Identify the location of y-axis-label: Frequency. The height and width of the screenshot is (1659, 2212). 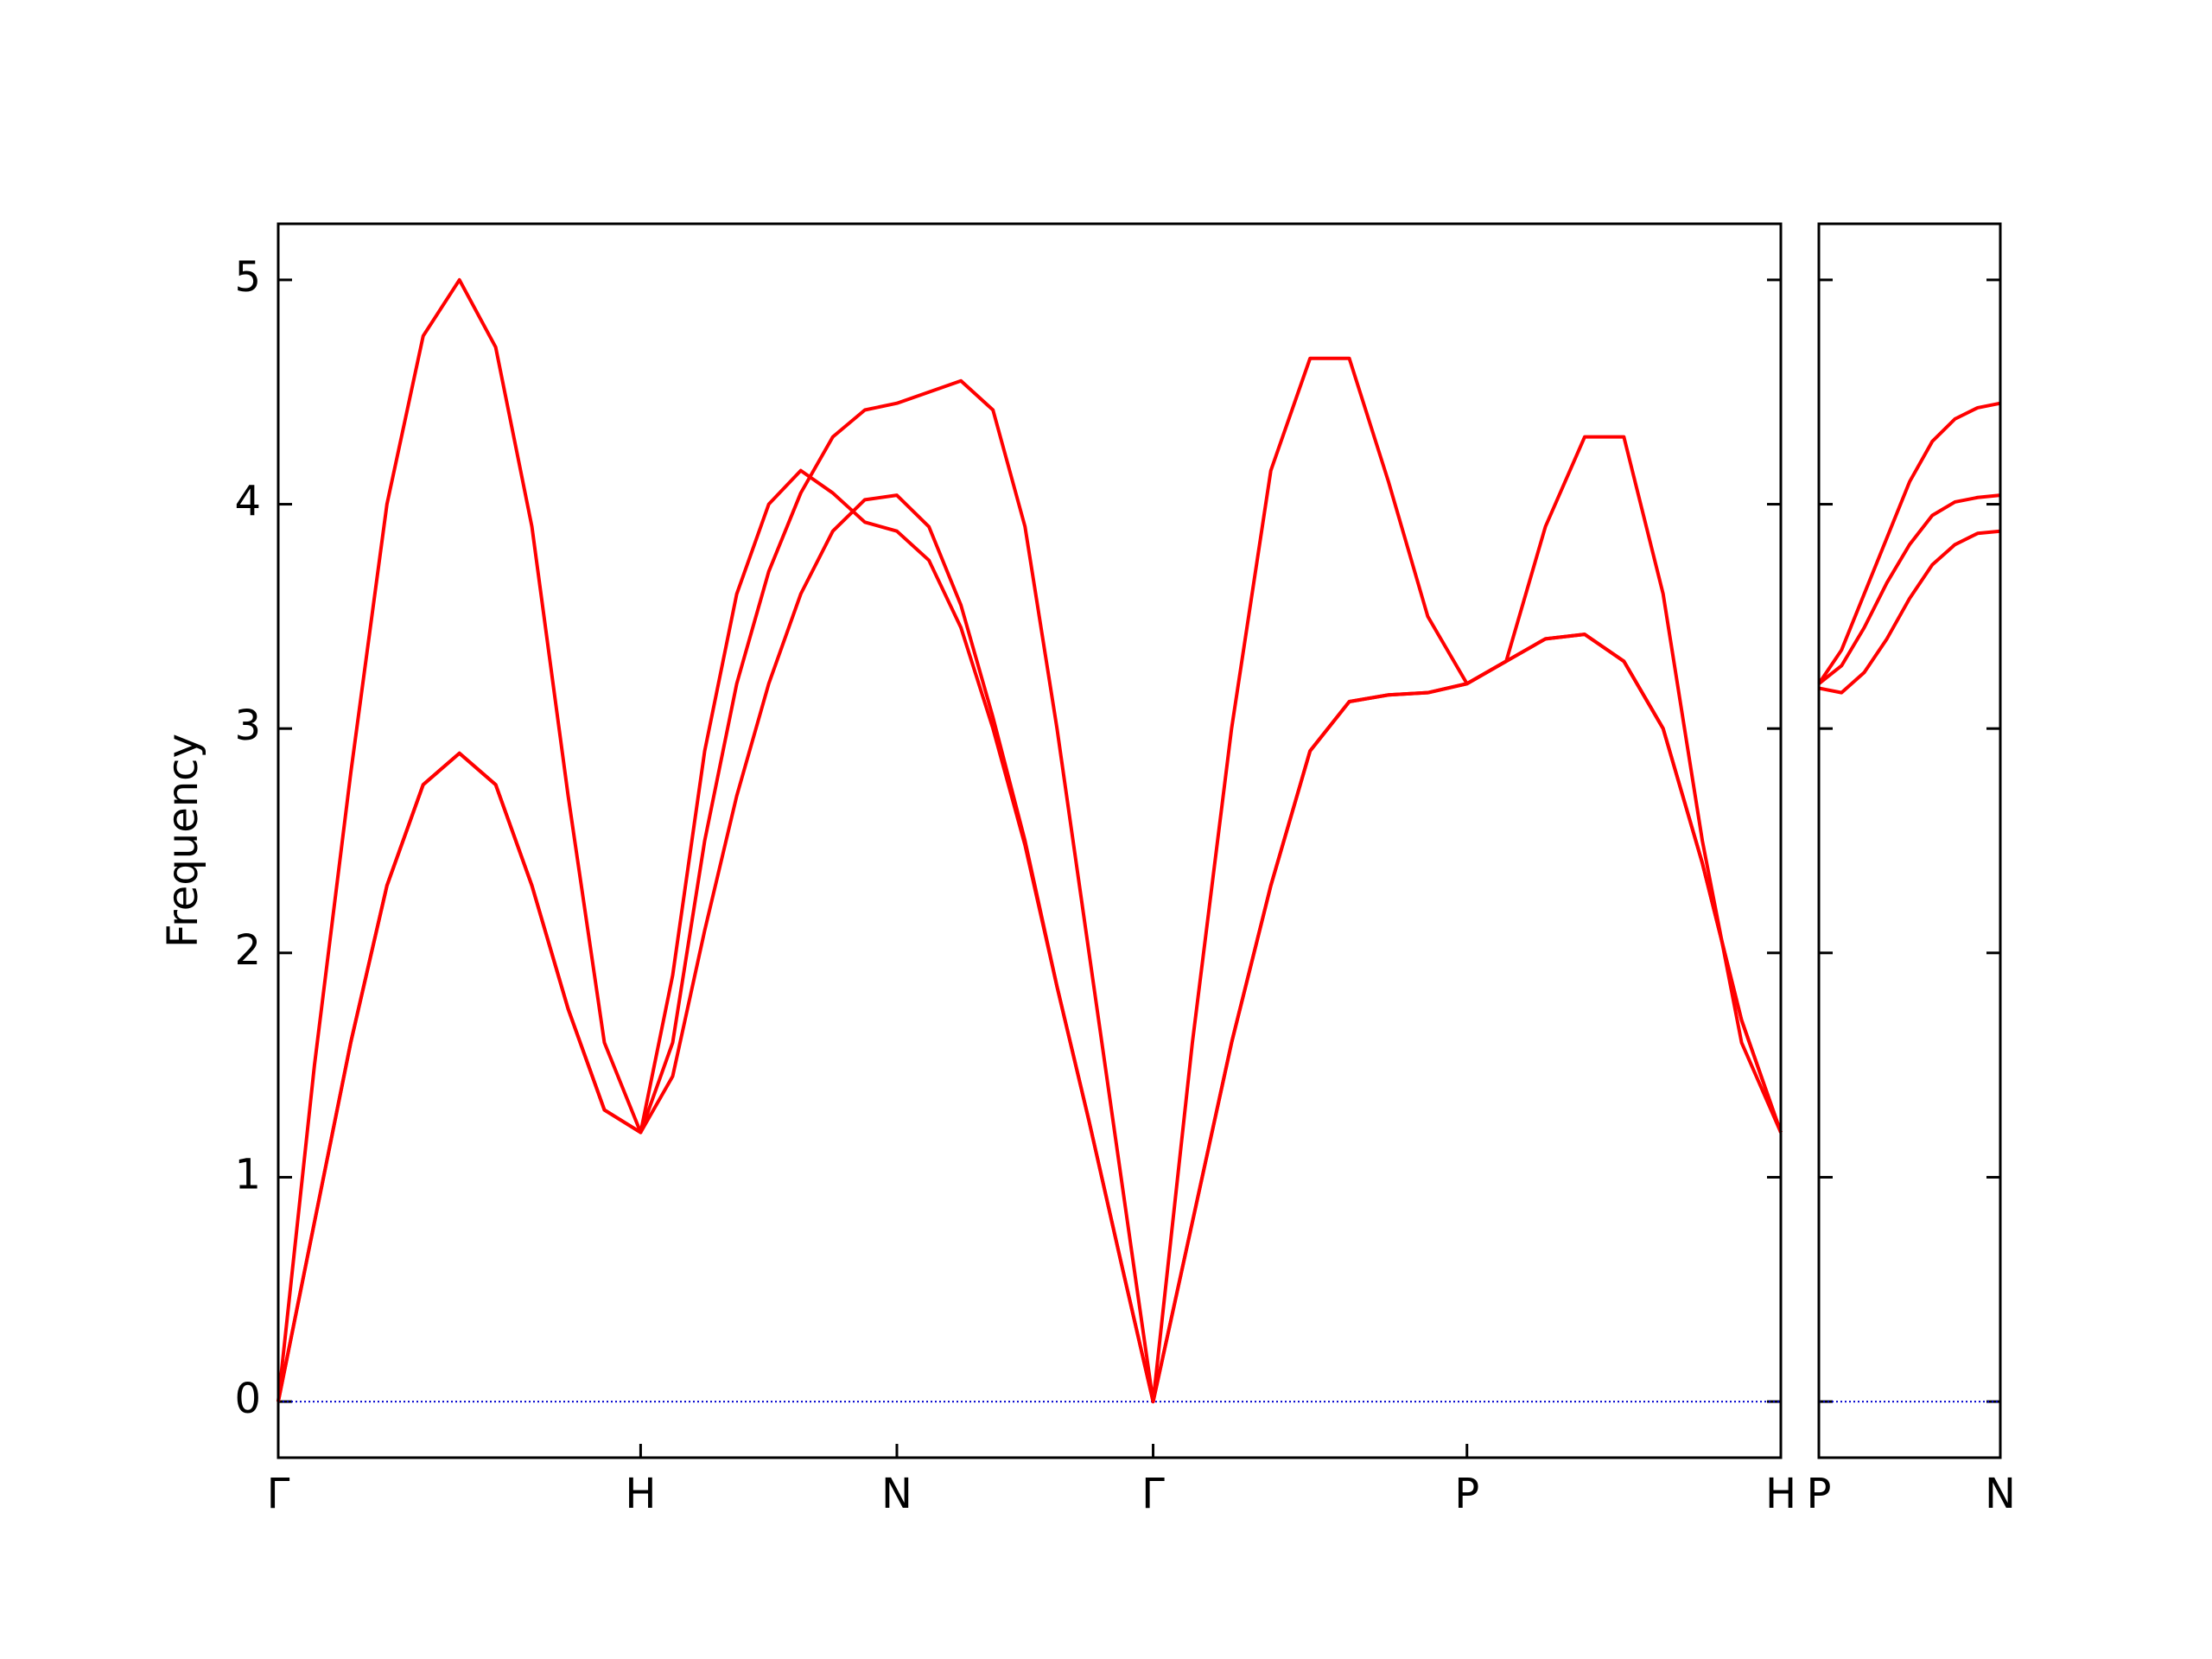
(183, 841).